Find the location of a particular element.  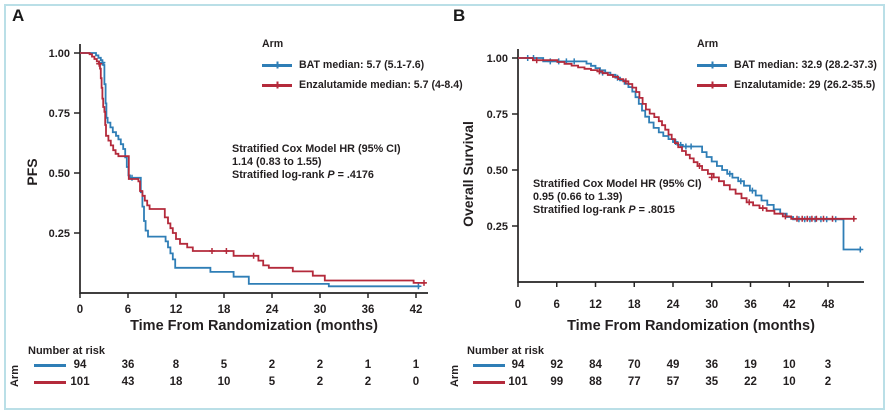

risk-count: 0 is located at coordinates (416, 382).